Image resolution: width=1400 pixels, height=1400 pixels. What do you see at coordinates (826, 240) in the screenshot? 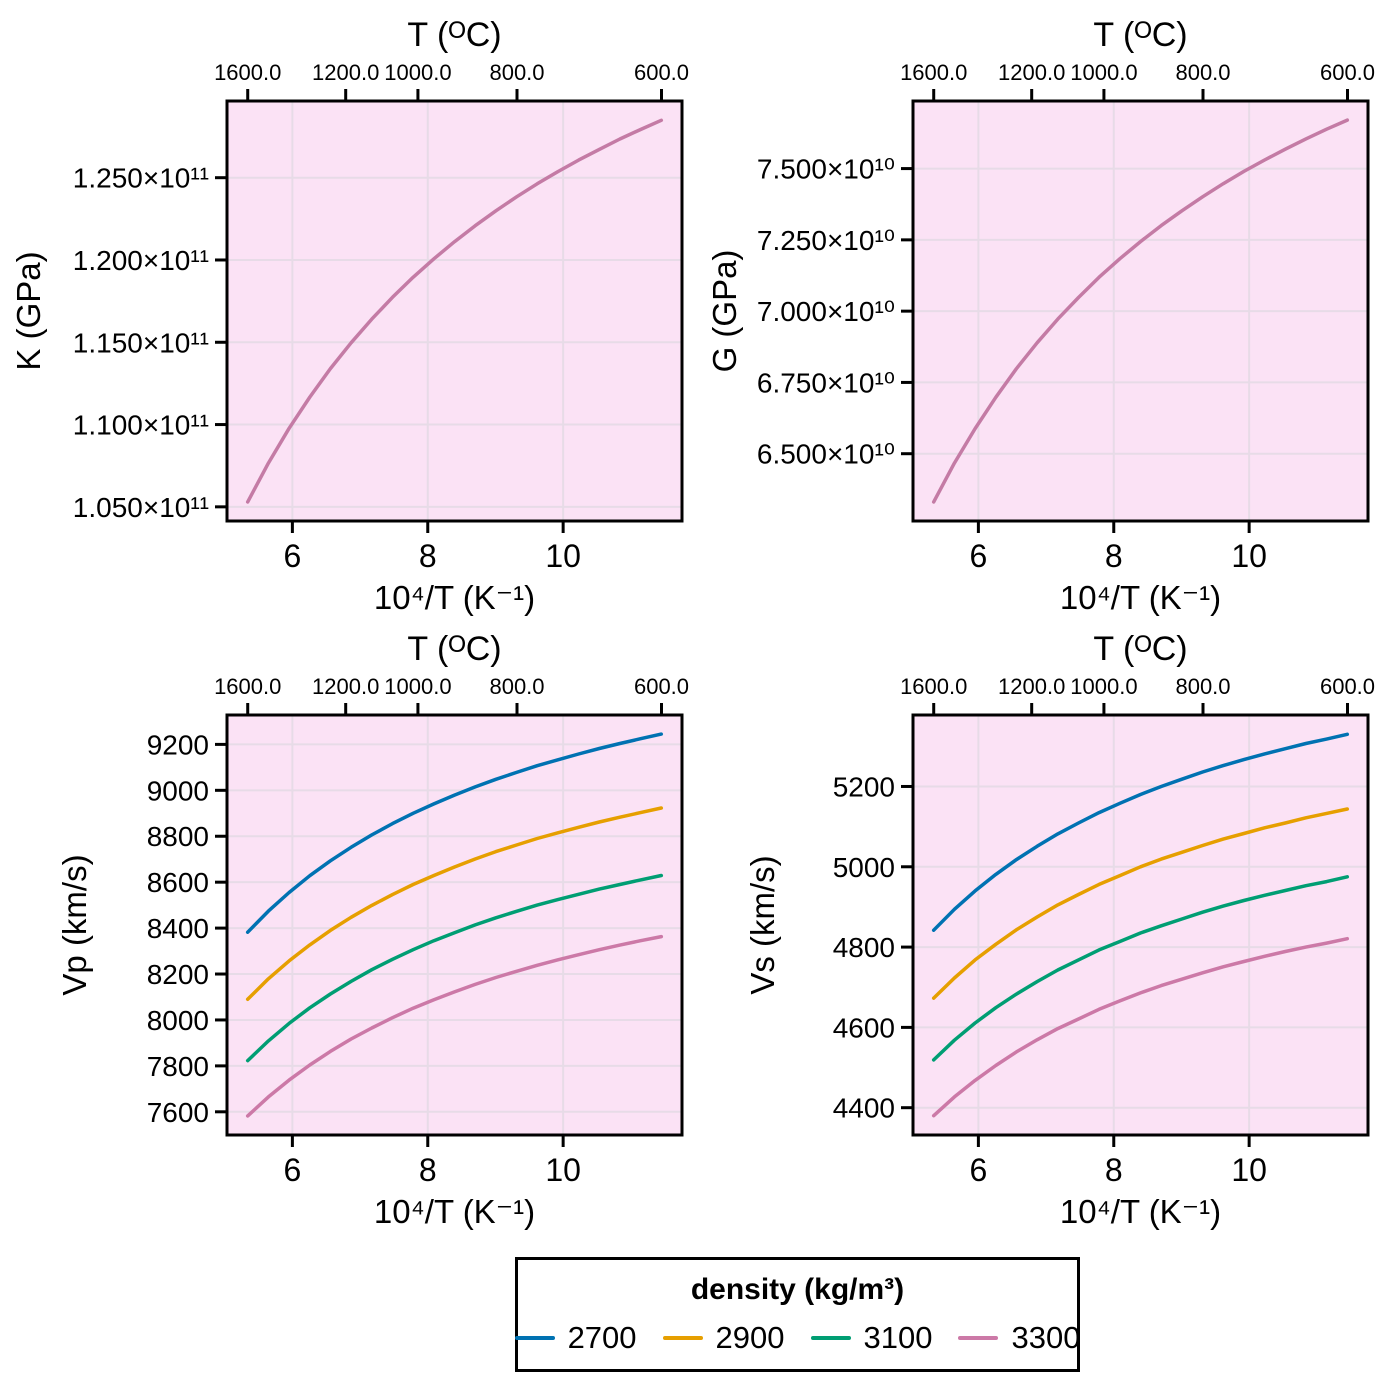
I see `y-tick-label: 7.250×10¹⁰` at bounding box center [826, 240].